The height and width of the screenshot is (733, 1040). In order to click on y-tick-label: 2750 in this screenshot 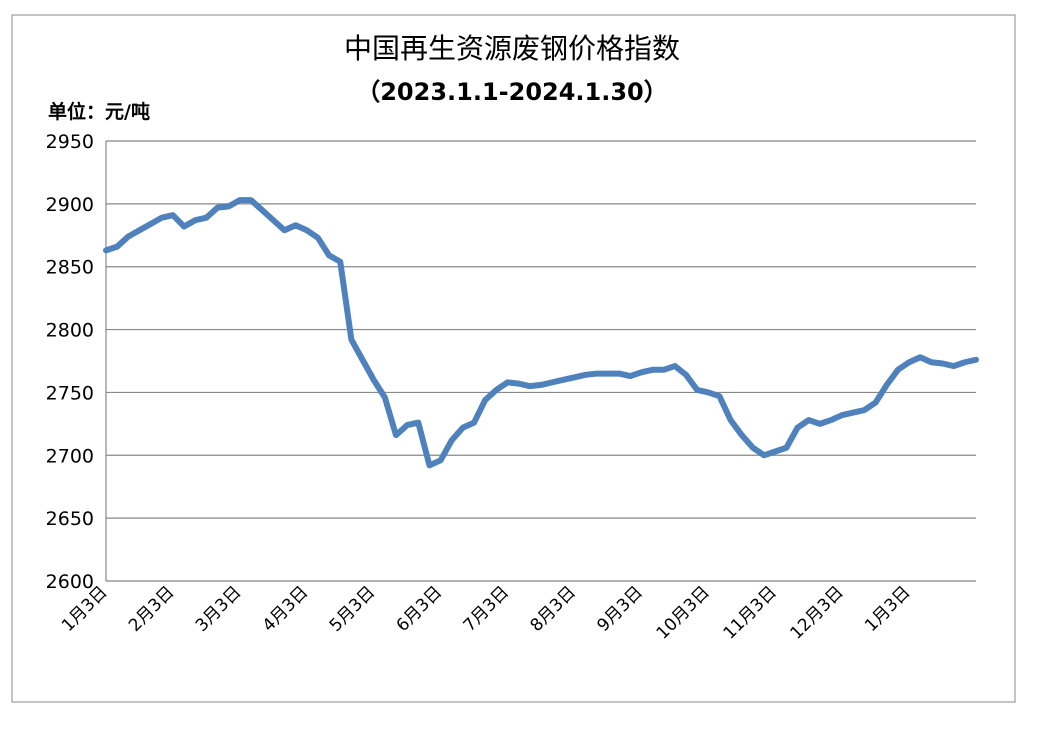, I will do `click(70, 393)`.